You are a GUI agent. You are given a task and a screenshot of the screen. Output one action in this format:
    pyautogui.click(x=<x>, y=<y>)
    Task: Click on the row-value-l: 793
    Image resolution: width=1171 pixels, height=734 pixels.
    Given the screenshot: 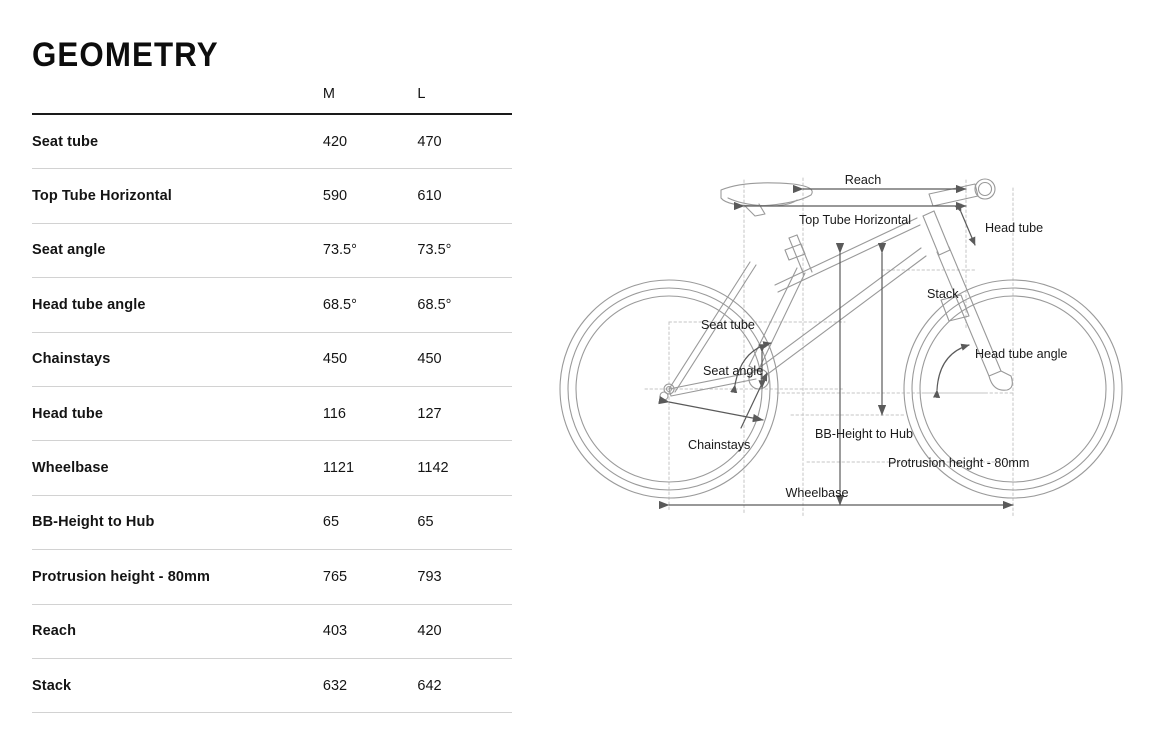 What is the action you would take?
    pyautogui.click(x=464, y=577)
    